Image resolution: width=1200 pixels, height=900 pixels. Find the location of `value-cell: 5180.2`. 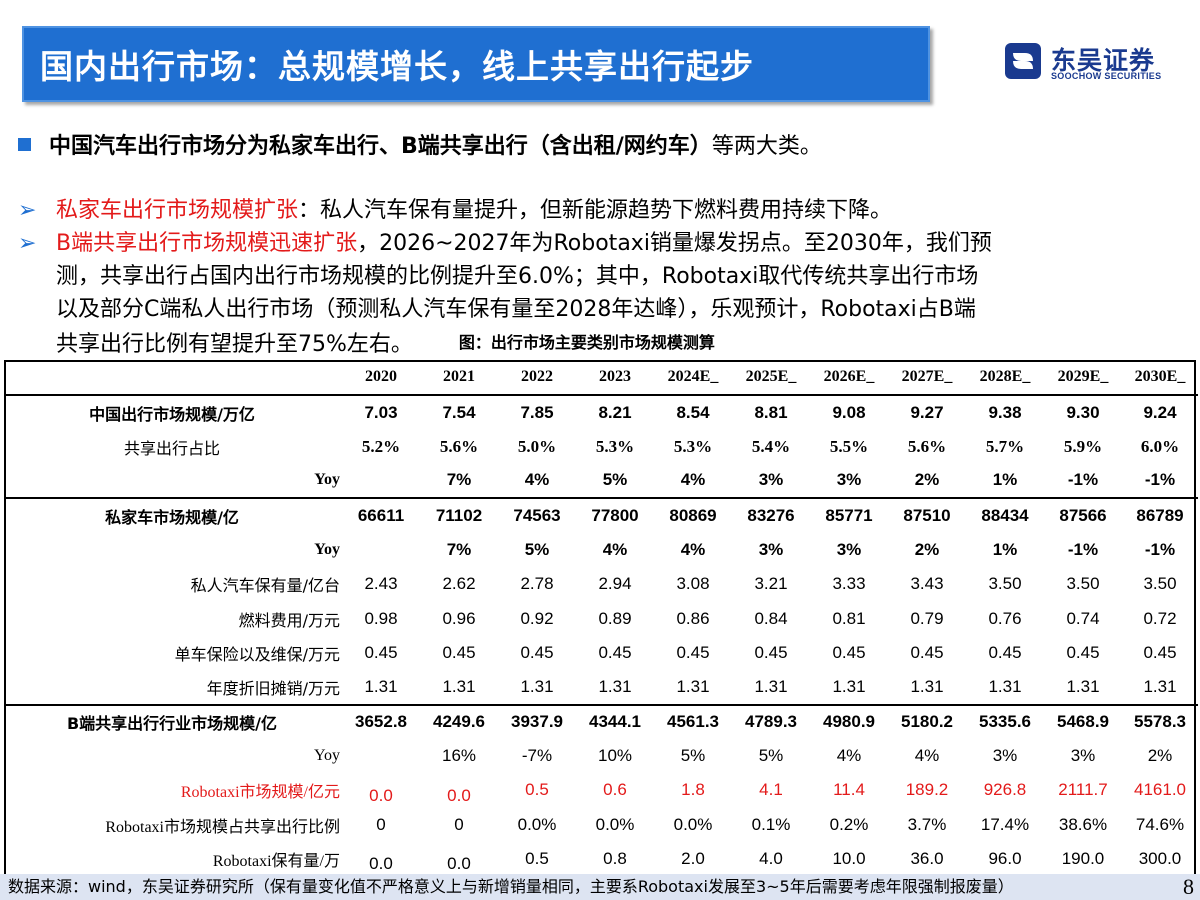

value-cell: 5180.2 is located at coordinates (927, 721).